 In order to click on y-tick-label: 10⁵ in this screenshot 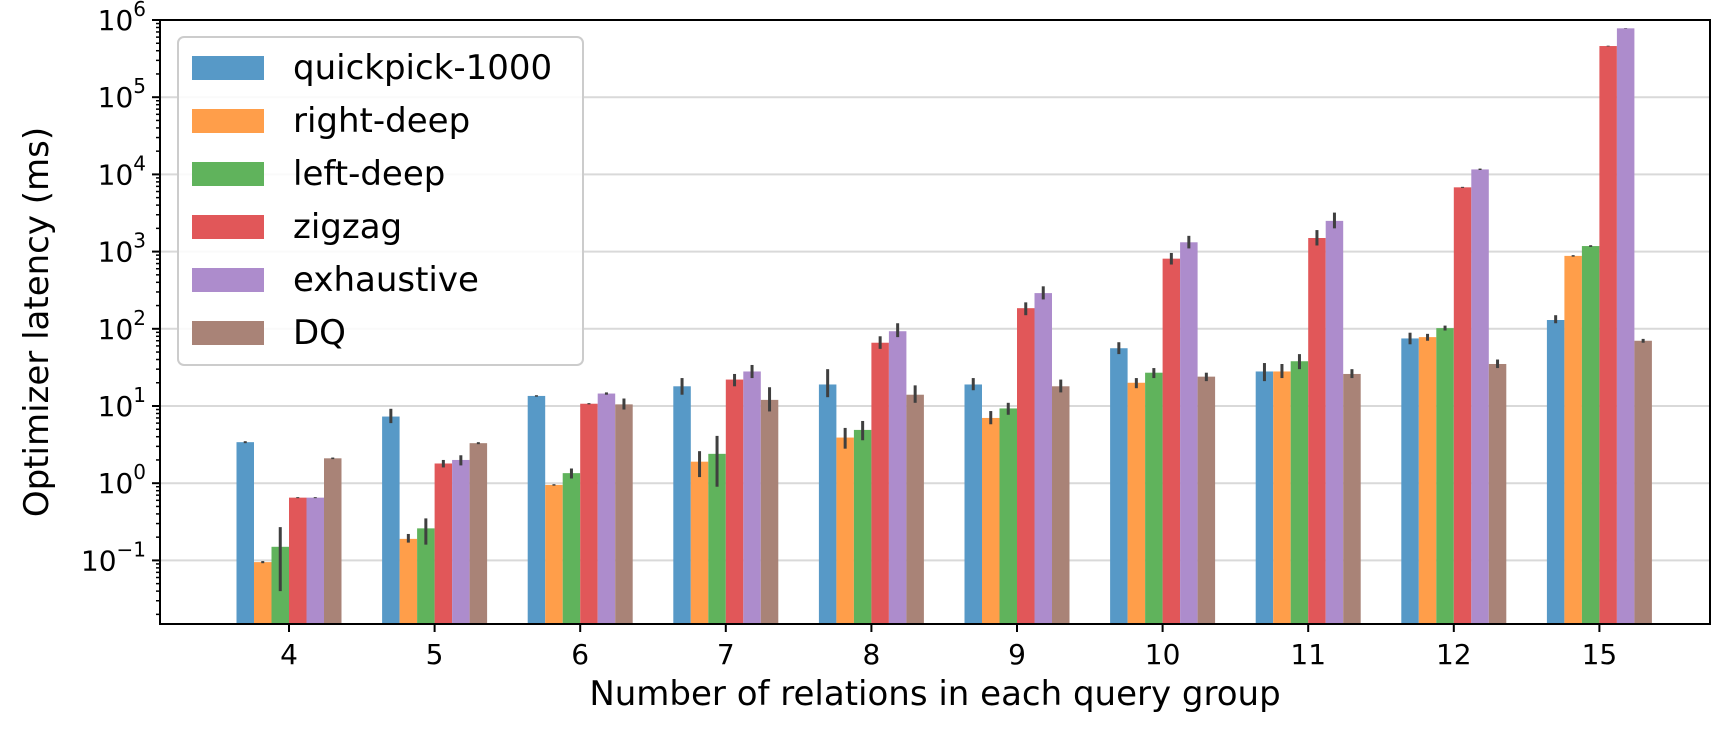, I will do `click(122, 94)`.